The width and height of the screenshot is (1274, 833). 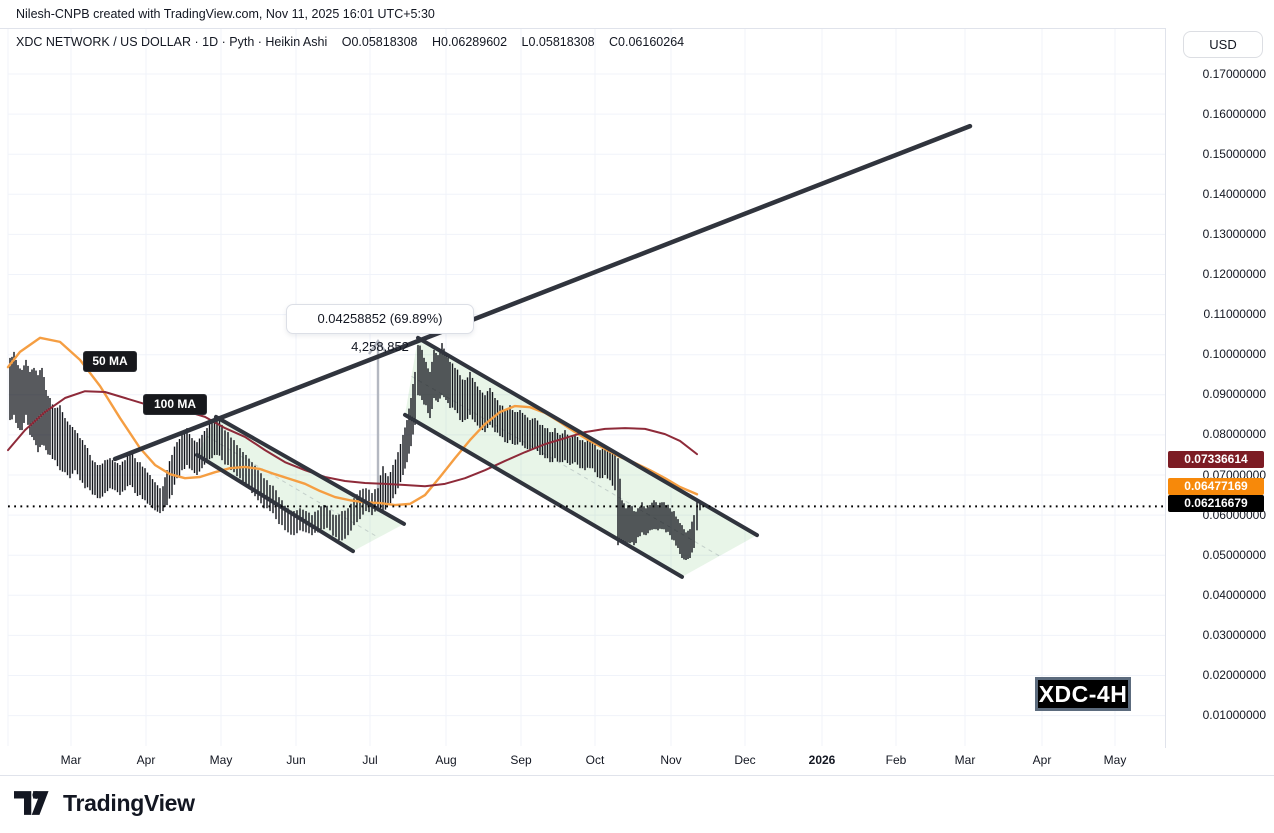 What do you see at coordinates (1216, 486) in the screenshot?
I see `ma50-price-tag: 0.06477169` at bounding box center [1216, 486].